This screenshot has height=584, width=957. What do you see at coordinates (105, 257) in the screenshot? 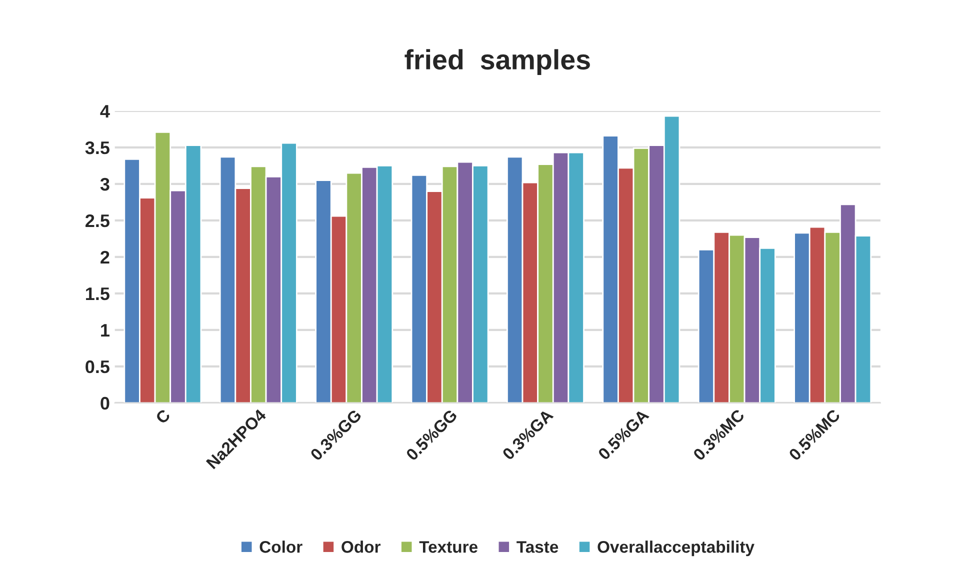
I see `y-tick-label: 2` at bounding box center [105, 257].